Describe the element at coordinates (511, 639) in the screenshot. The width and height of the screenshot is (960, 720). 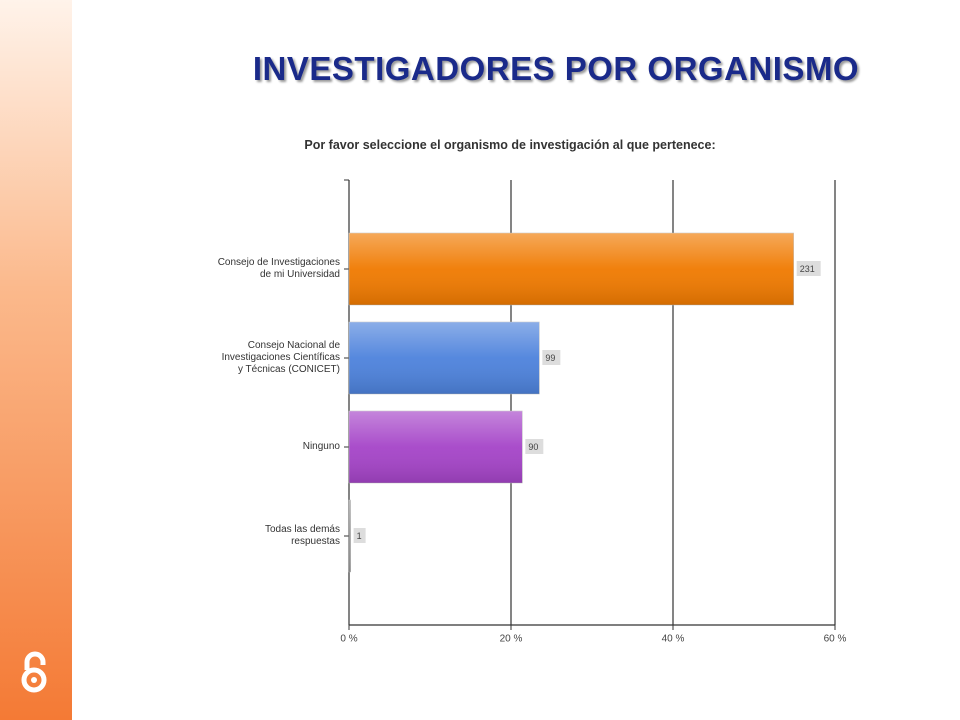
I see `x-tick-label: 20 %` at that location.